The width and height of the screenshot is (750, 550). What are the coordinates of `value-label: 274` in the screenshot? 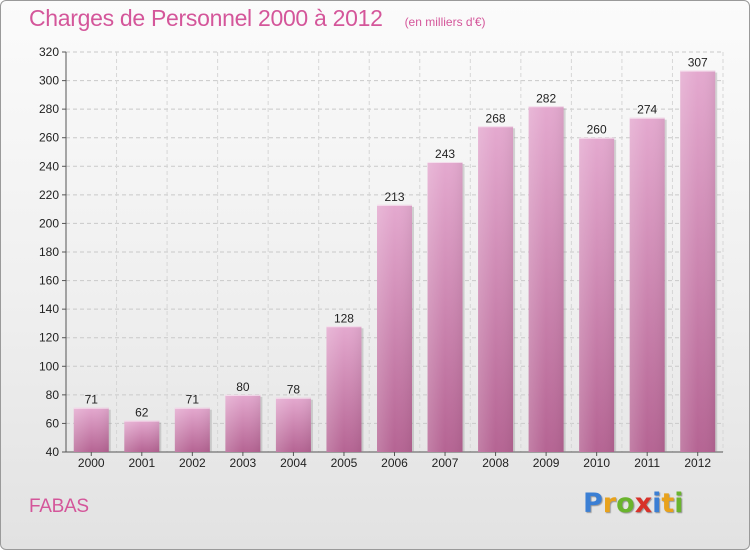 It's located at (647, 110).